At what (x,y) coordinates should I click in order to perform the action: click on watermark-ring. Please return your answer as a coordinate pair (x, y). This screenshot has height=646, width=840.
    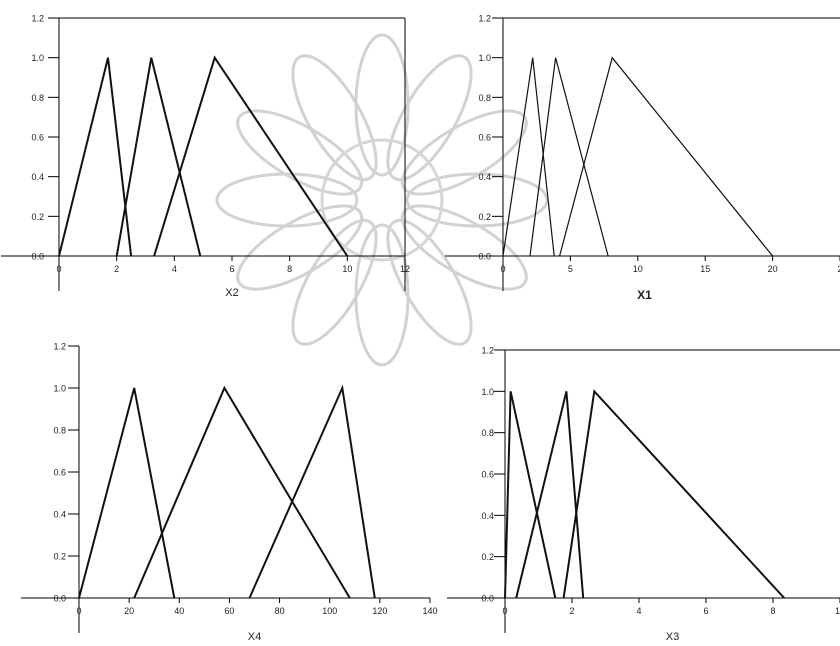
    Looking at the image, I should click on (382, 200).